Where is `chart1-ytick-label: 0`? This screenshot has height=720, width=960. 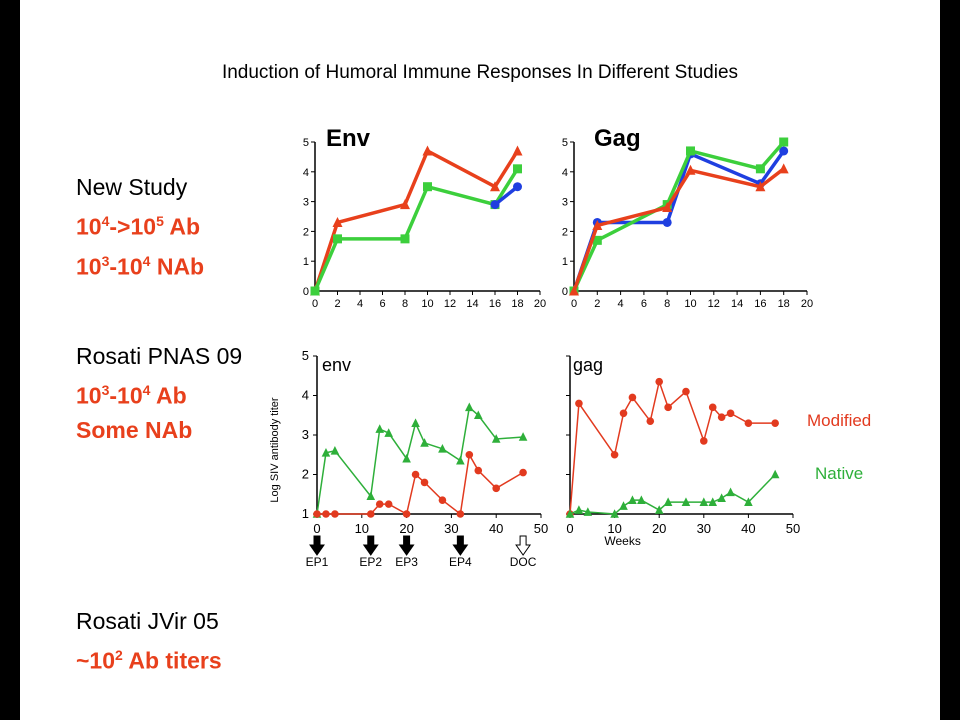
chart1-ytick-label: 0 is located at coordinates (306, 292).